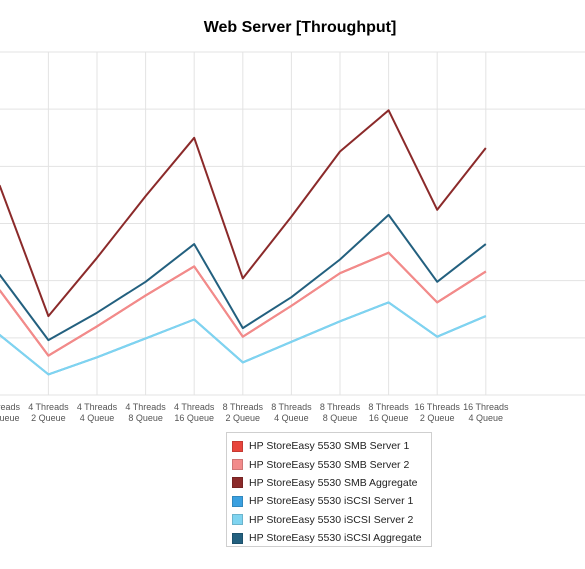 This screenshot has width=585, height=569. Describe the element at coordinates (340, 412) in the screenshot. I see `x-tick-label: 8 Threads 8 Queue` at that location.